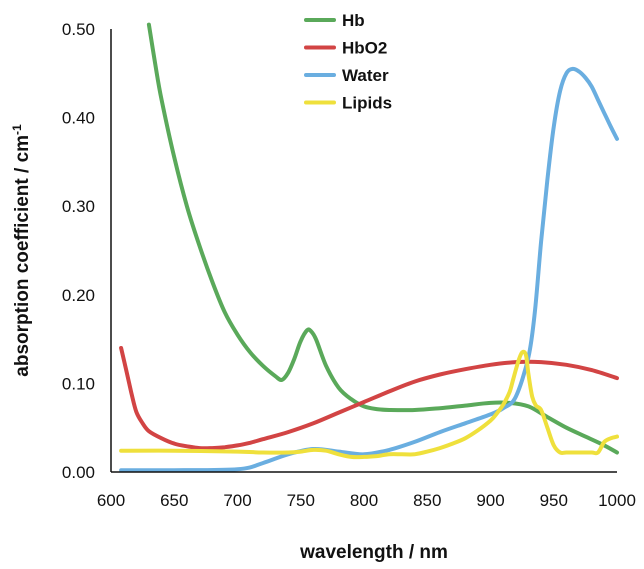 The image size is (644, 569). What do you see at coordinates (78, 251) in the screenshot?
I see `y-tick-labels: 0.00 0.10 0.20 0.30 0.40 0.50` at bounding box center [78, 251].